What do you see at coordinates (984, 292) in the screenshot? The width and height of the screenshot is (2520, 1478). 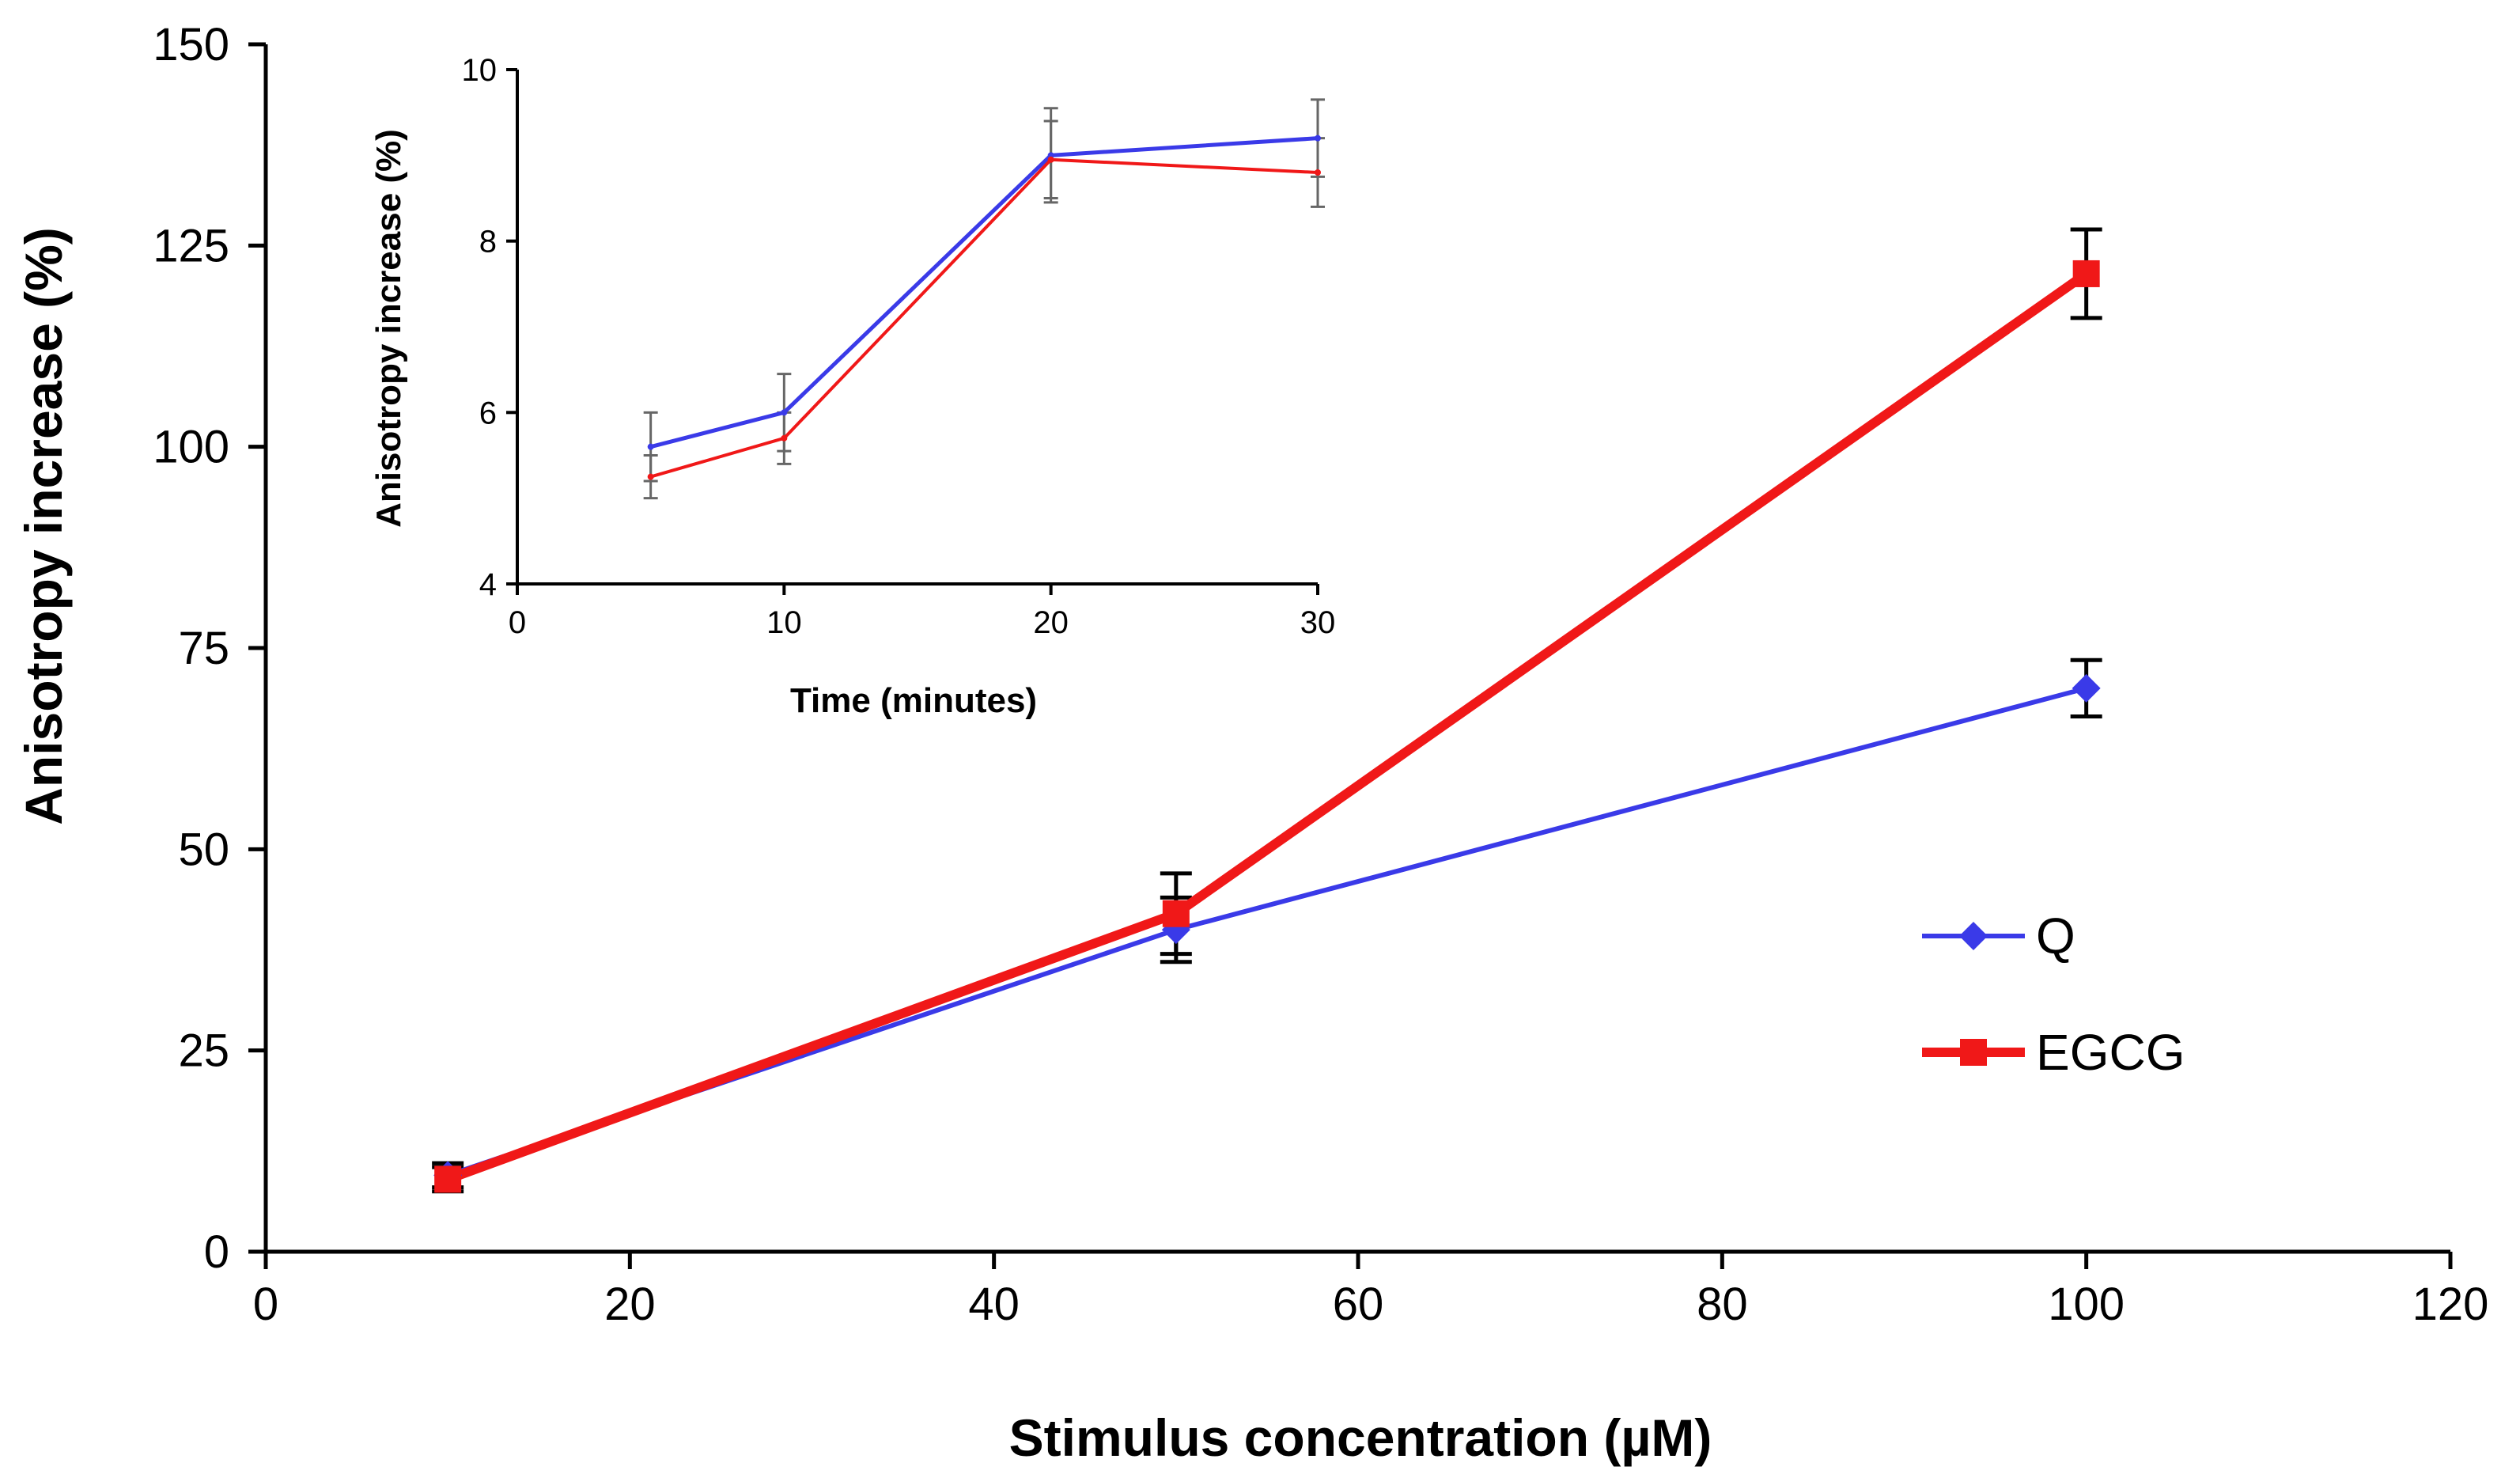 I see `inset-series-line-q` at bounding box center [984, 292].